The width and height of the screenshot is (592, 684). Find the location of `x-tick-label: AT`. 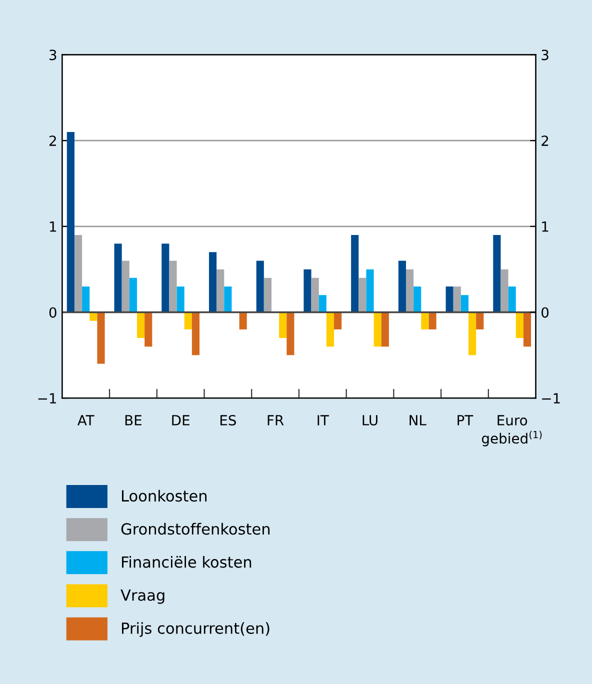

x-tick-label: AT is located at coordinates (85, 420).